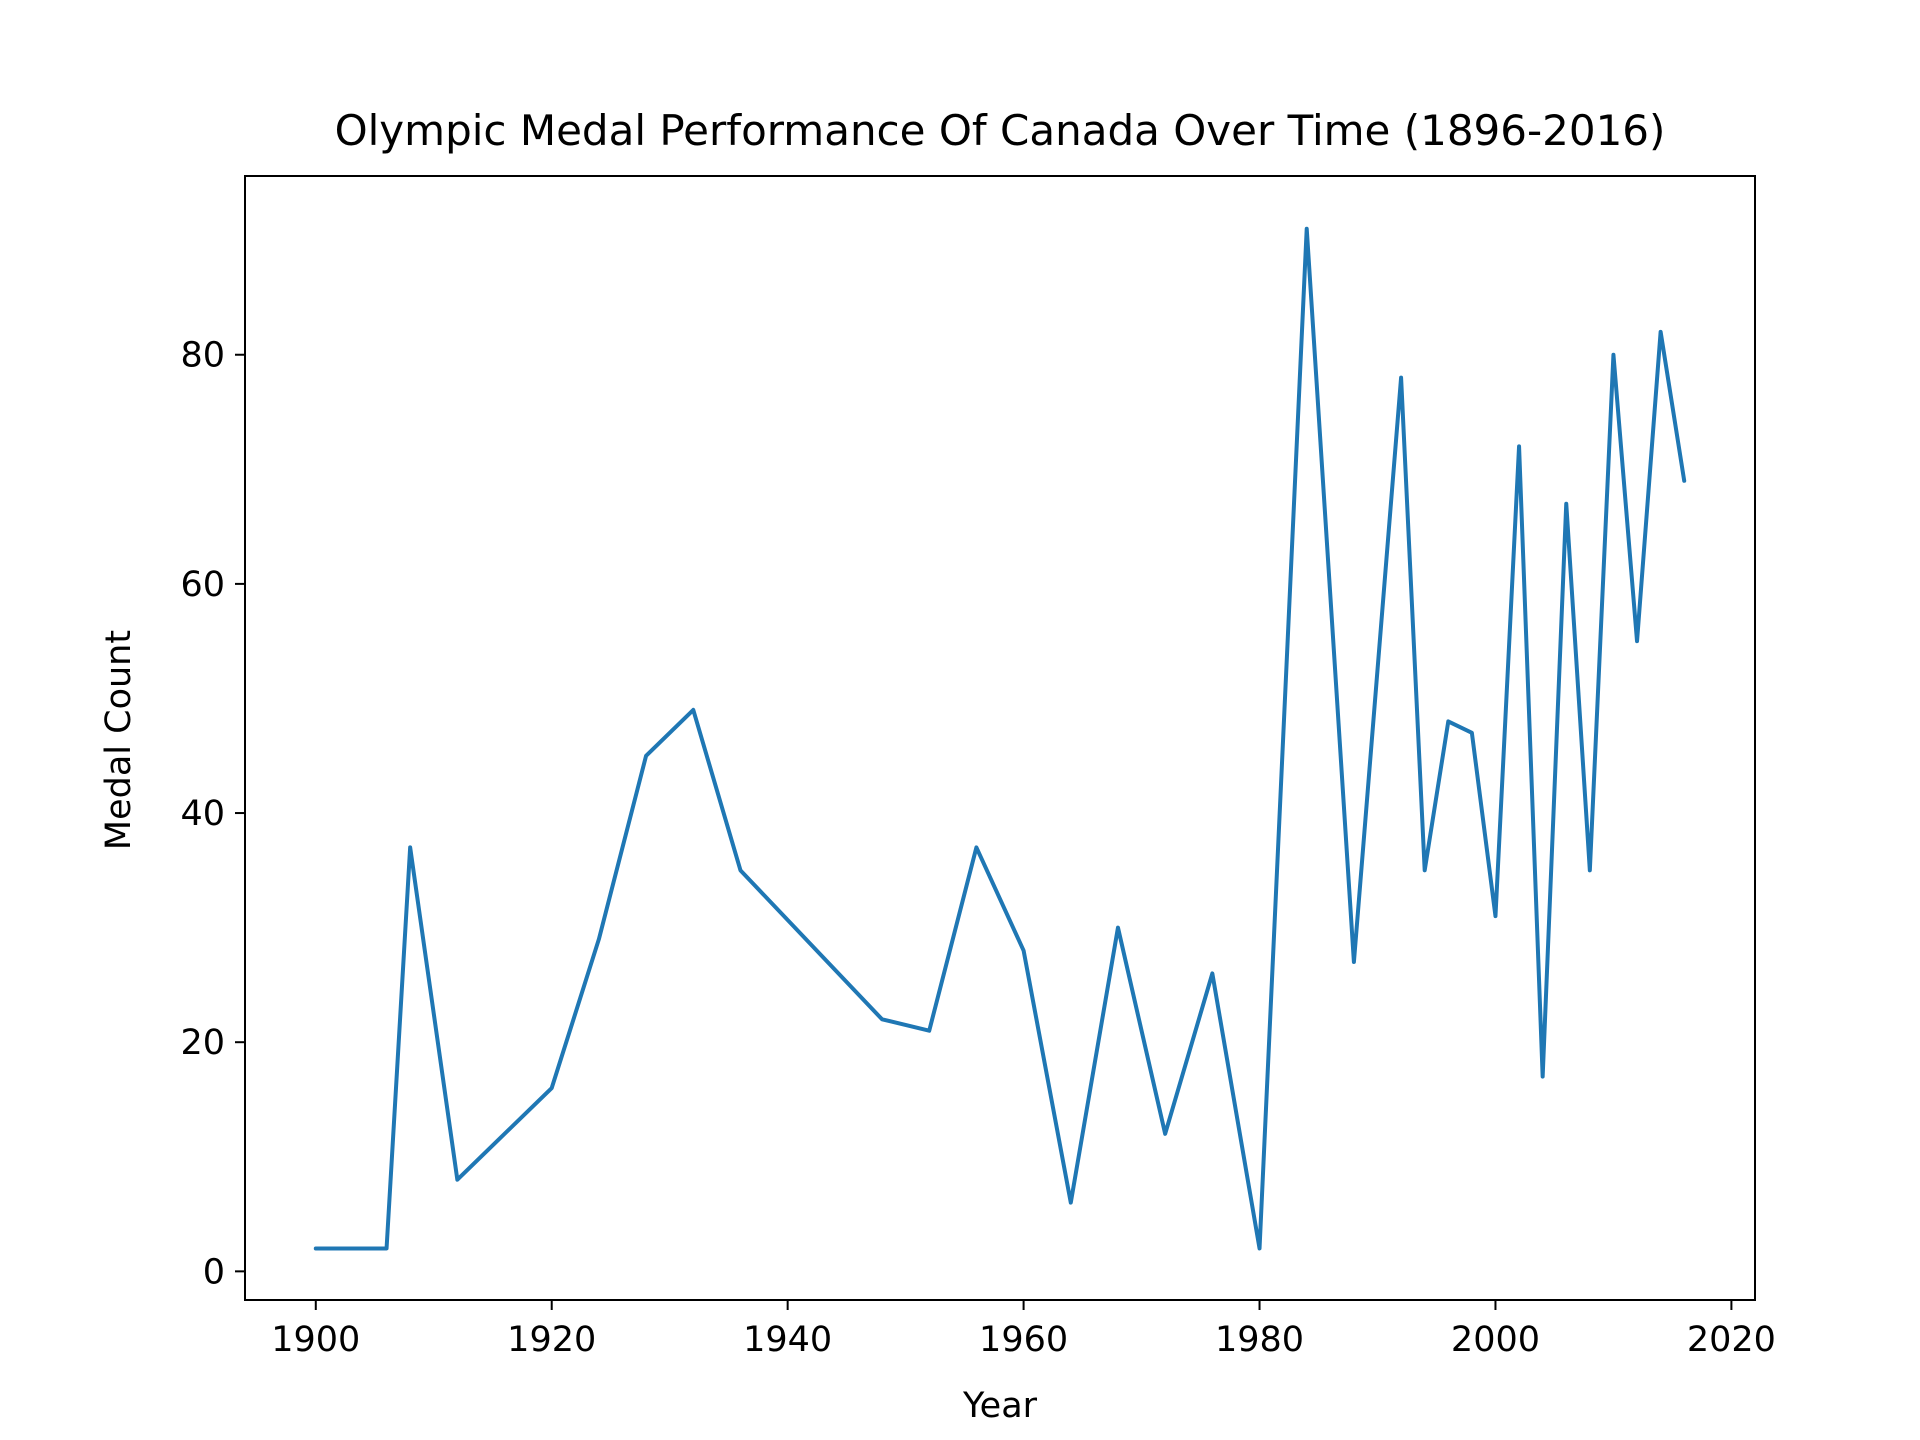 This screenshot has width=1920, height=1440. What do you see at coordinates (214, 1272) in the screenshot?
I see `y-tick-label: 0` at bounding box center [214, 1272].